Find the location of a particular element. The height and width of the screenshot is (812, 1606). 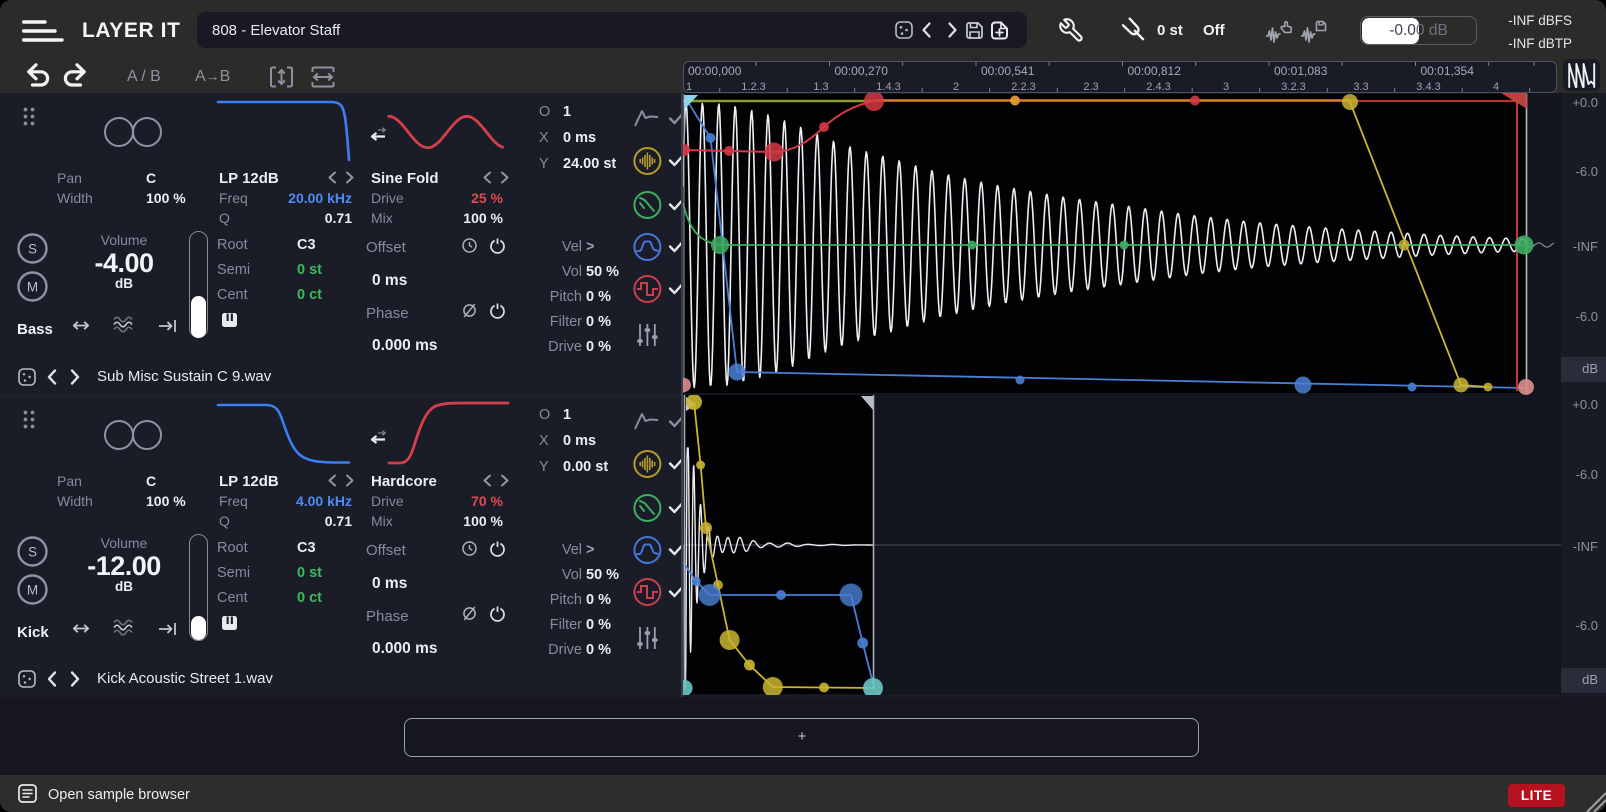

svg-text: 2 is located at coordinates (956, 87).